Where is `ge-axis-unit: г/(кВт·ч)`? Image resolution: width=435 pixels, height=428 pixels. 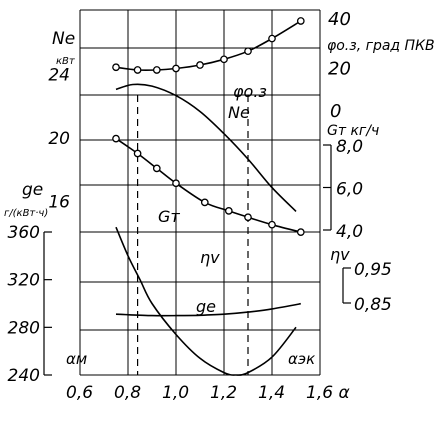 ge-axis-unit: г/(кВт·ч) is located at coordinates (26, 213).